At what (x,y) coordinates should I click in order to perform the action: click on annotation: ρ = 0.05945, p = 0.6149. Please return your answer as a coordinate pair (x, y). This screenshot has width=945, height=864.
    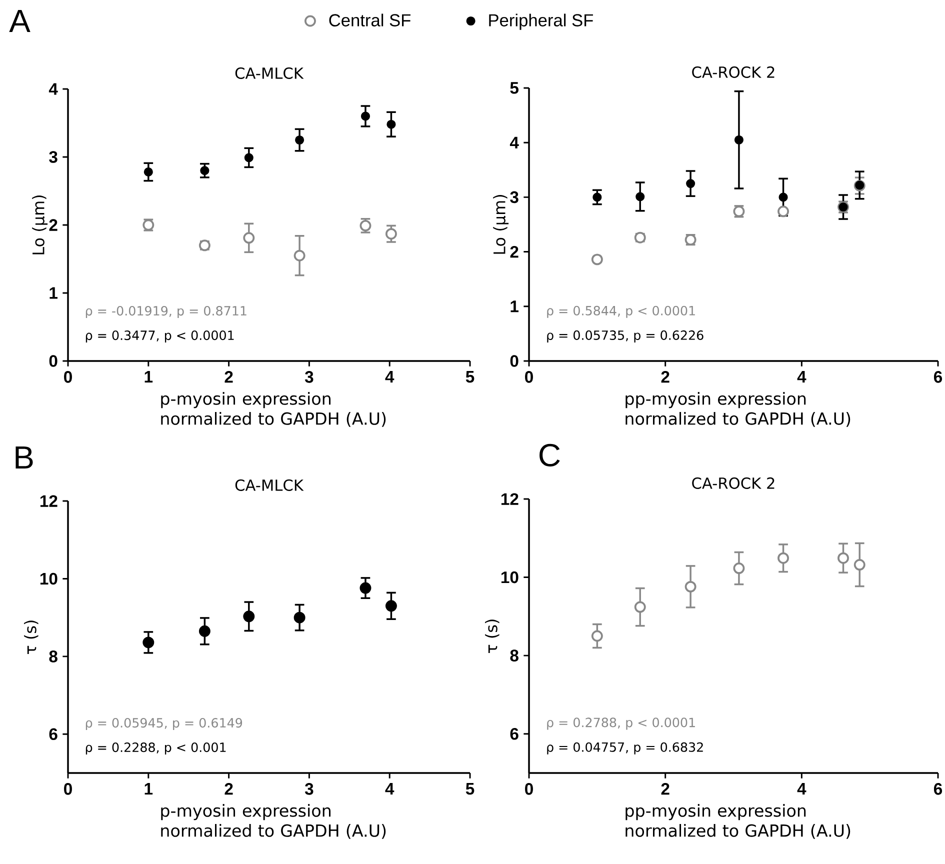
    Looking at the image, I should click on (164, 724).